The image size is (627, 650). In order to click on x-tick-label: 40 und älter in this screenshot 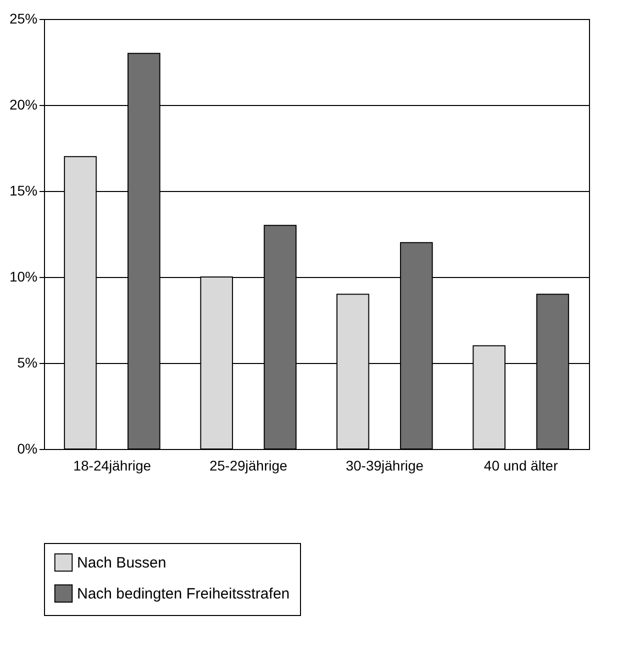, I will do `click(521, 466)`.